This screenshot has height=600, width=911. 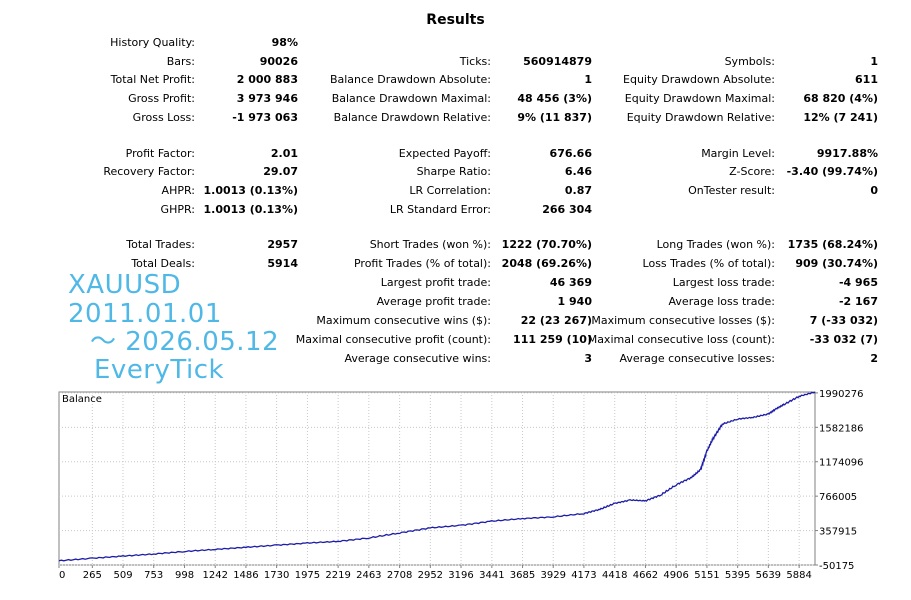 What do you see at coordinates (567, 209) in the screenshot?
I see `col2-value: 266 304` at bounding box center [567, 209].